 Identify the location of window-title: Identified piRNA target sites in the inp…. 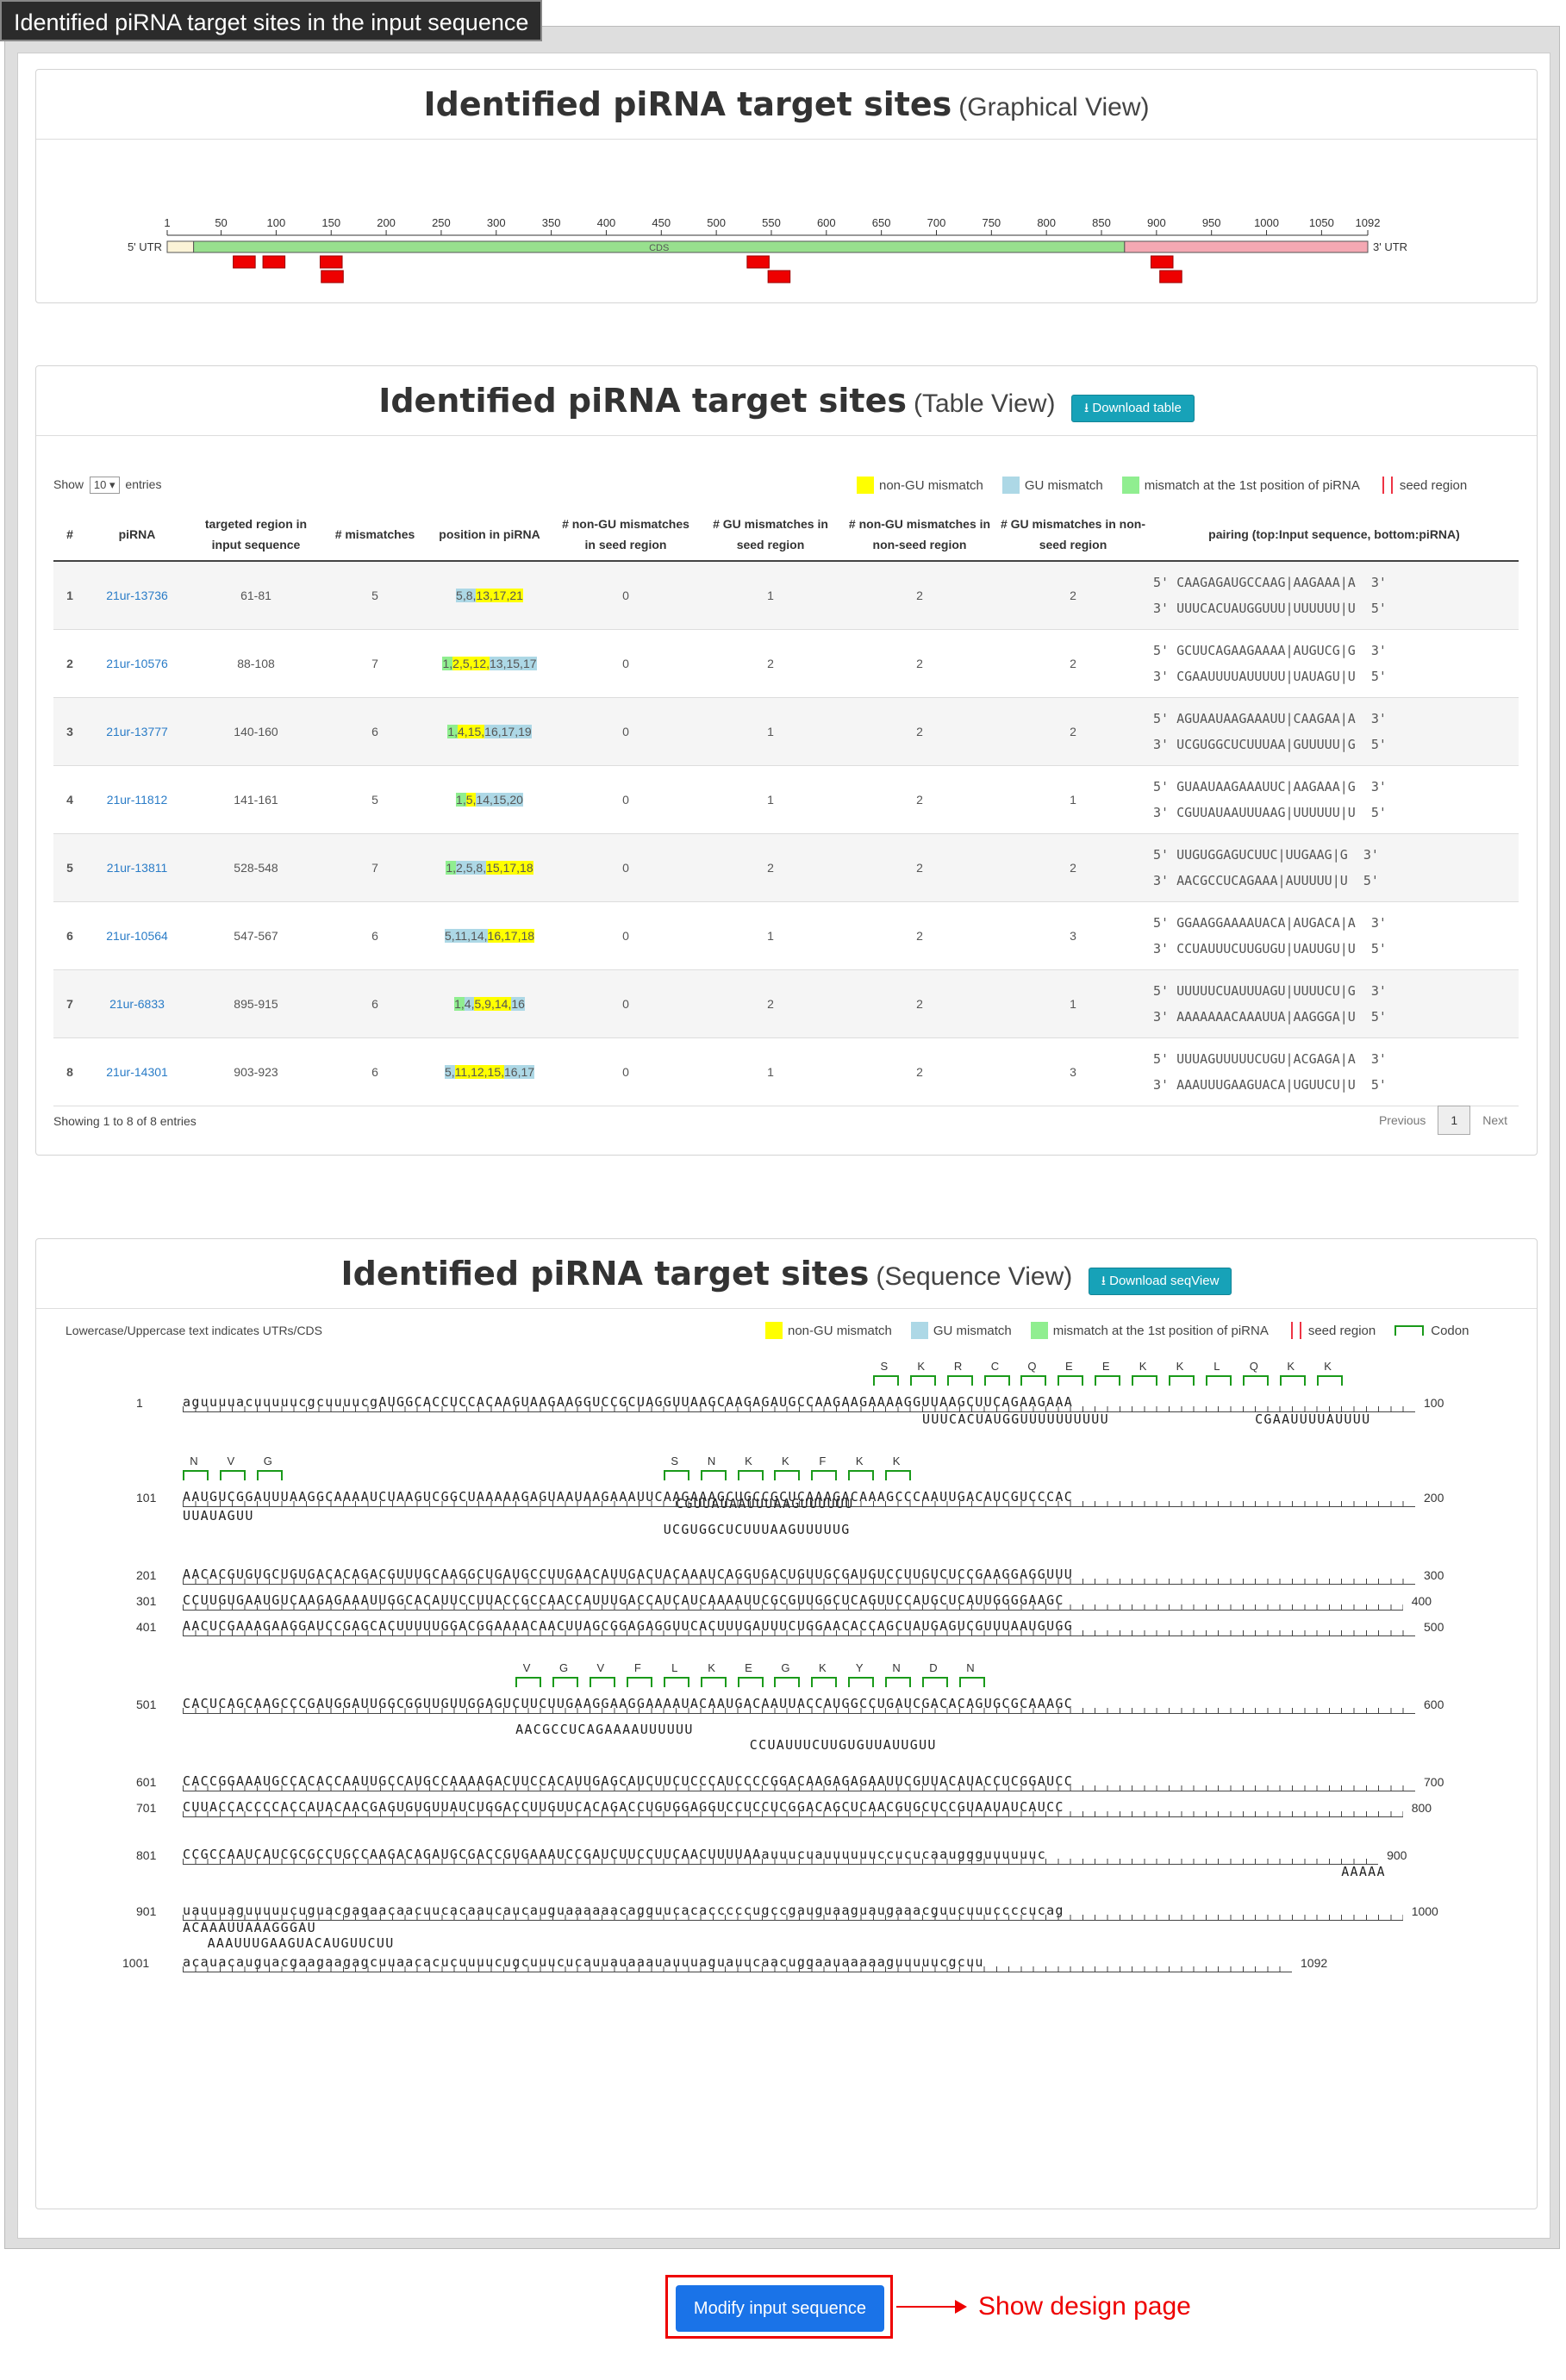
(271, 21).